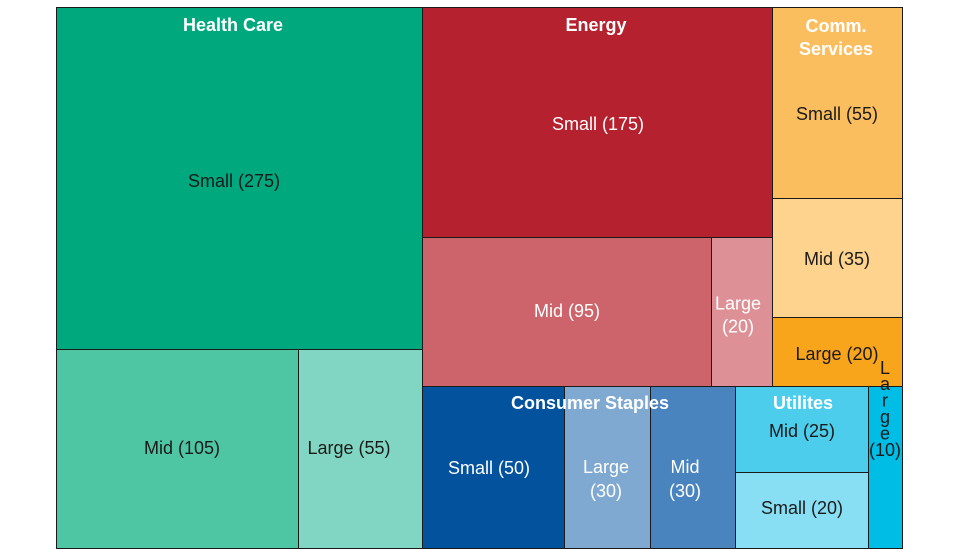 The image size is (958, 557). I want to click on sector-border-utilites, so click(819, 467).